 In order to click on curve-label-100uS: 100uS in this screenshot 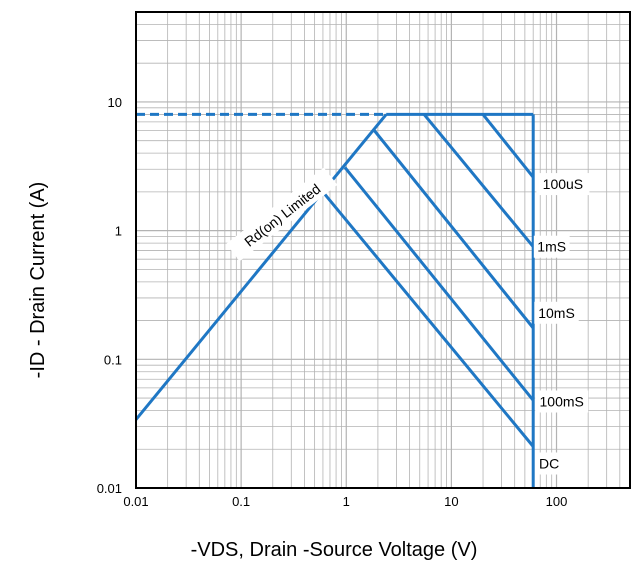, I will do `click(563, 184)`.